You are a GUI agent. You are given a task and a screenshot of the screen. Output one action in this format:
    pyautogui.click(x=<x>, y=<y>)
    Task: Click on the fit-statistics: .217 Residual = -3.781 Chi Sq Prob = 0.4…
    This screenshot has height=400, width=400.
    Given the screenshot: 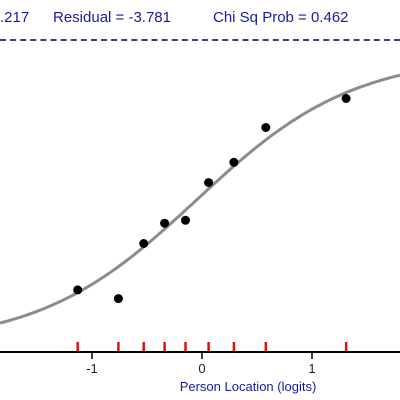 What is the action you would take?
    pyautogui.click(x=200, y=20)
    